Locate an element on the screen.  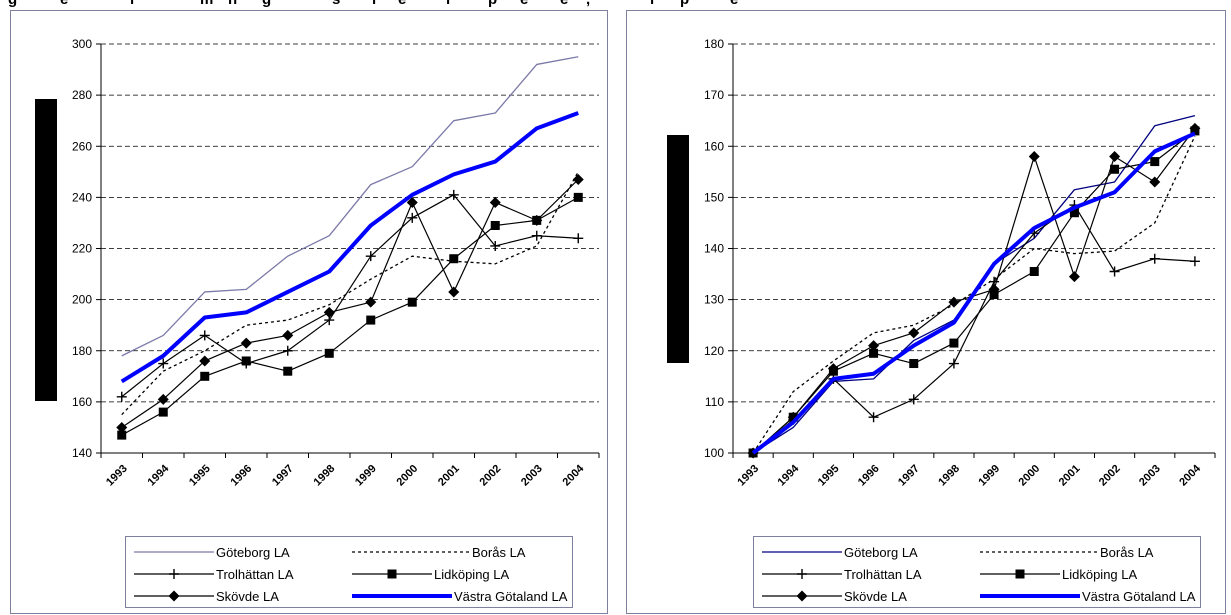
y-tick-label: 260 is located at coordinates (82, 146).